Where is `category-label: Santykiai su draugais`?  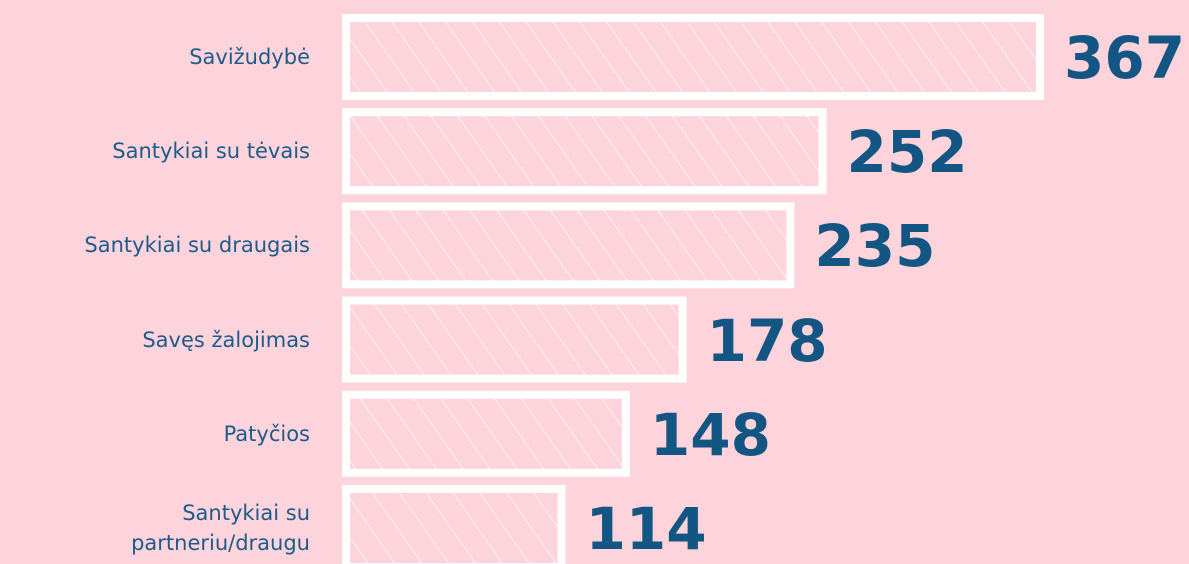
category-label: Santykiai su draugais is located at coordinates (197, 245).